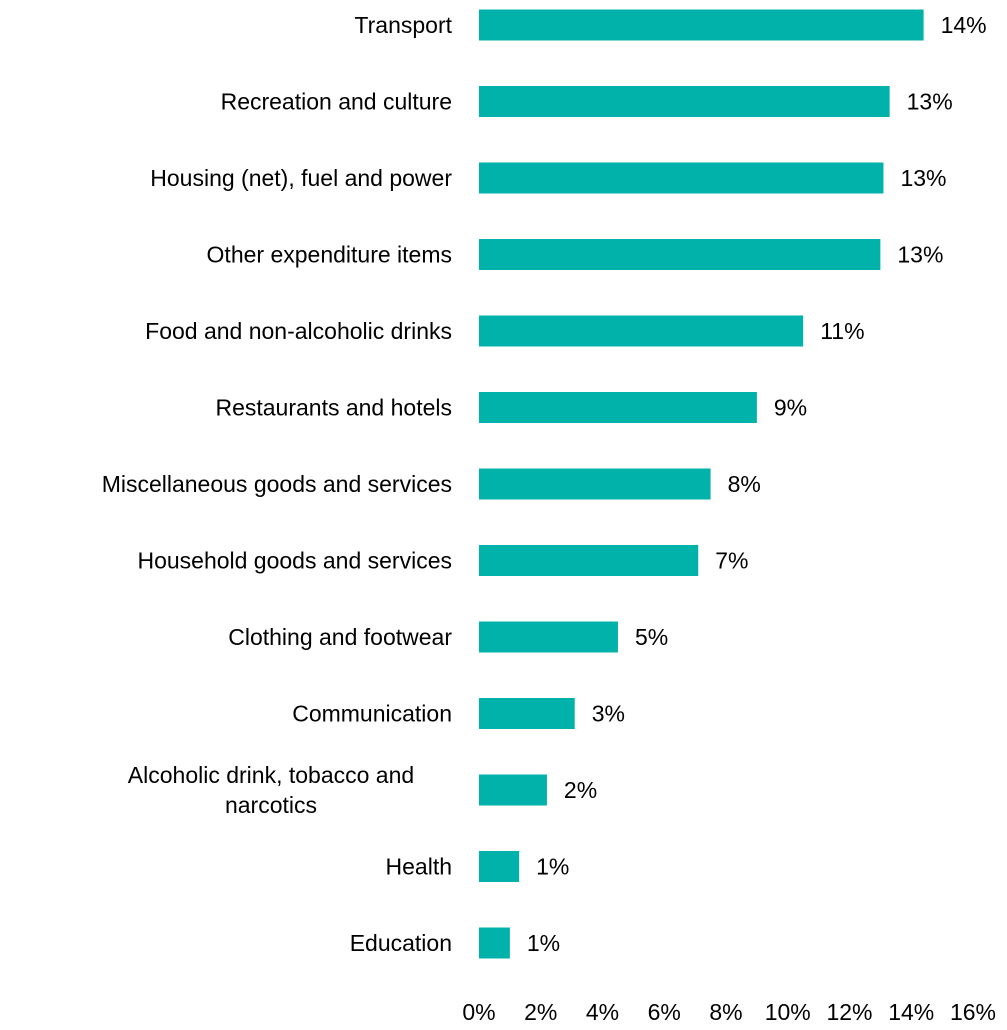  What do you see at coordinates (744, 484) in the screenshot?
I see `data-label: 8%` at bounding box center [744, 484].